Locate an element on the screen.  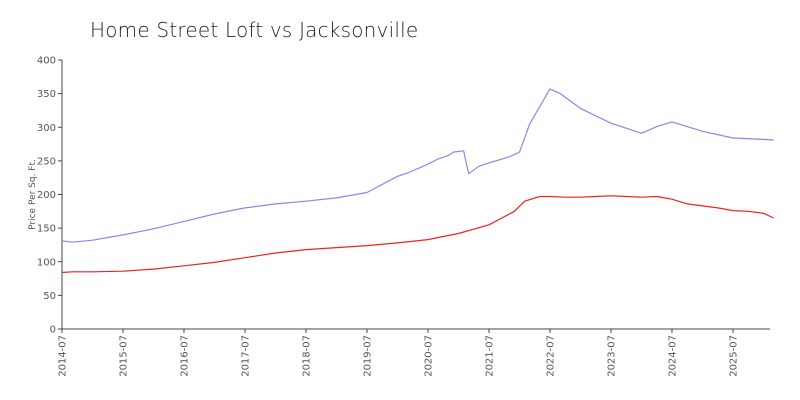
x-tick-label: 2021-07 is located at coordinates (490, 356).